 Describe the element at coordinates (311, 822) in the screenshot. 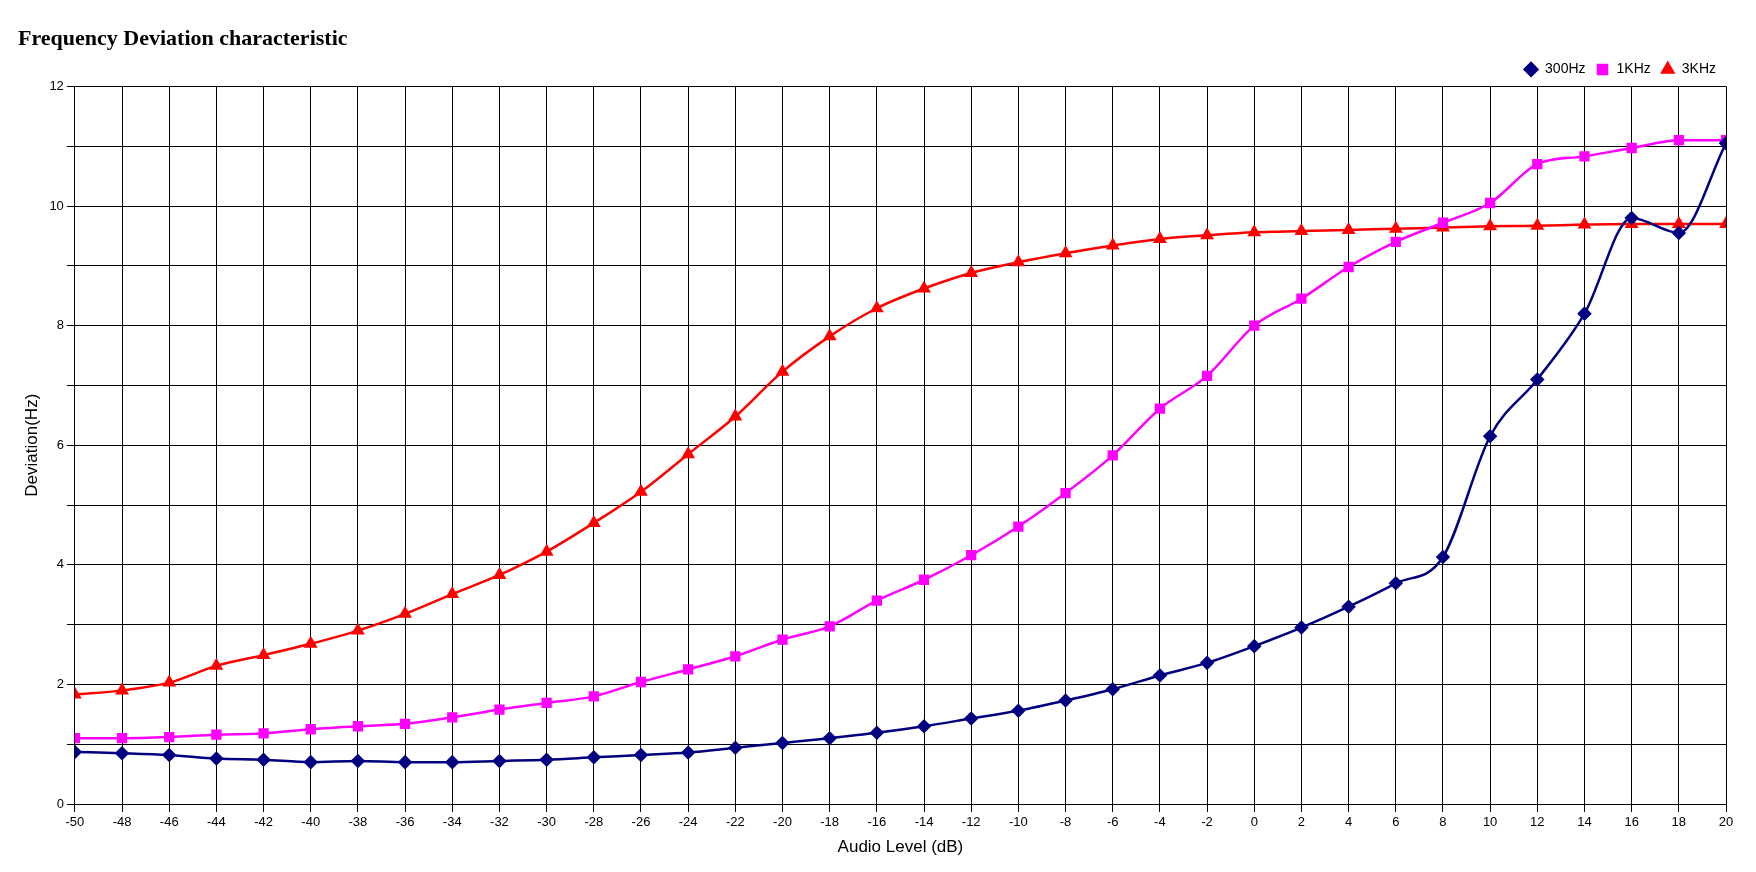

I see `x-tick-label: -40` at that location.